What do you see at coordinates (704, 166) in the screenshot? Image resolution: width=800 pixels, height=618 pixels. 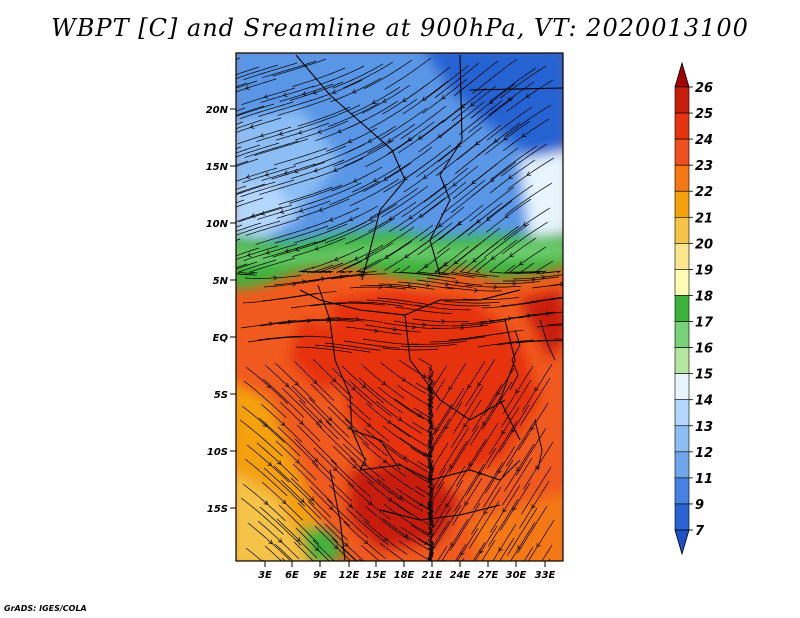 I see `colorbar-label: 23` at bounding box center [704, 166].